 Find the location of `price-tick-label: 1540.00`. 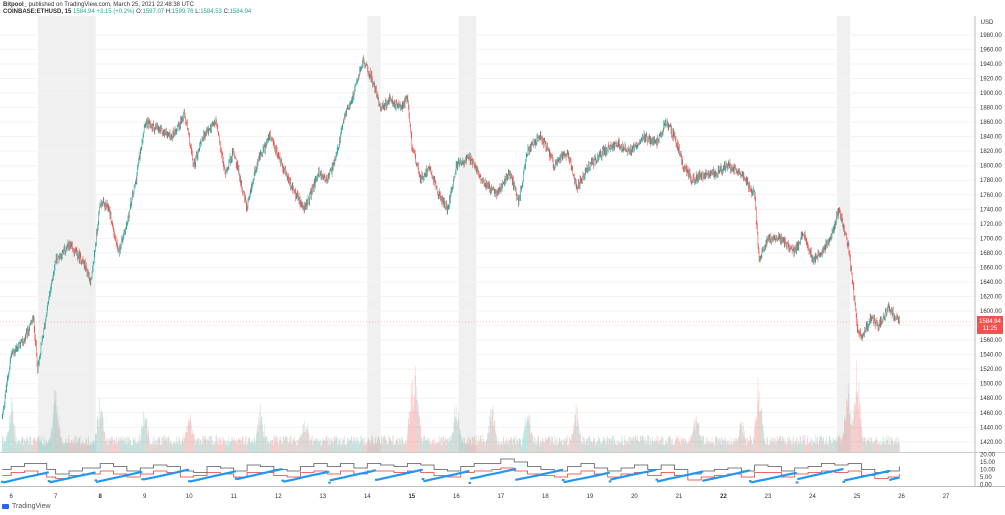

price-tick-label: 1540.00 is located at coordinates (991, 356).